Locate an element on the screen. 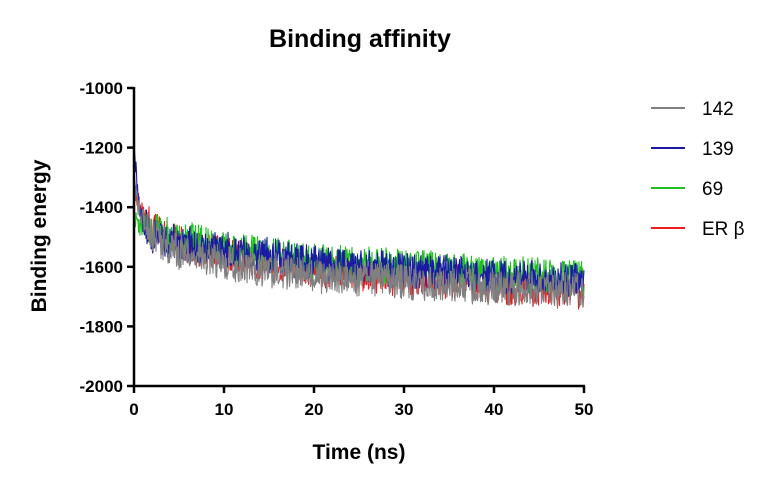 Image resolution: width=779 pixels, height=487 pixels. y-axis-label: Binding energy is located at coordinates (39, 235).